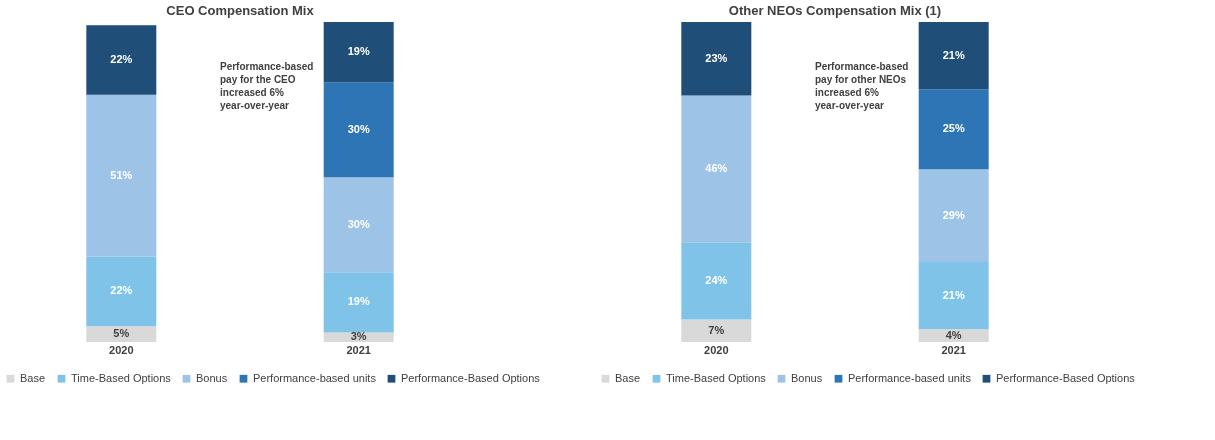 The height and width of the screenshot is (440, 1215). I want to click on data-label: 24%, so click(716, 280).